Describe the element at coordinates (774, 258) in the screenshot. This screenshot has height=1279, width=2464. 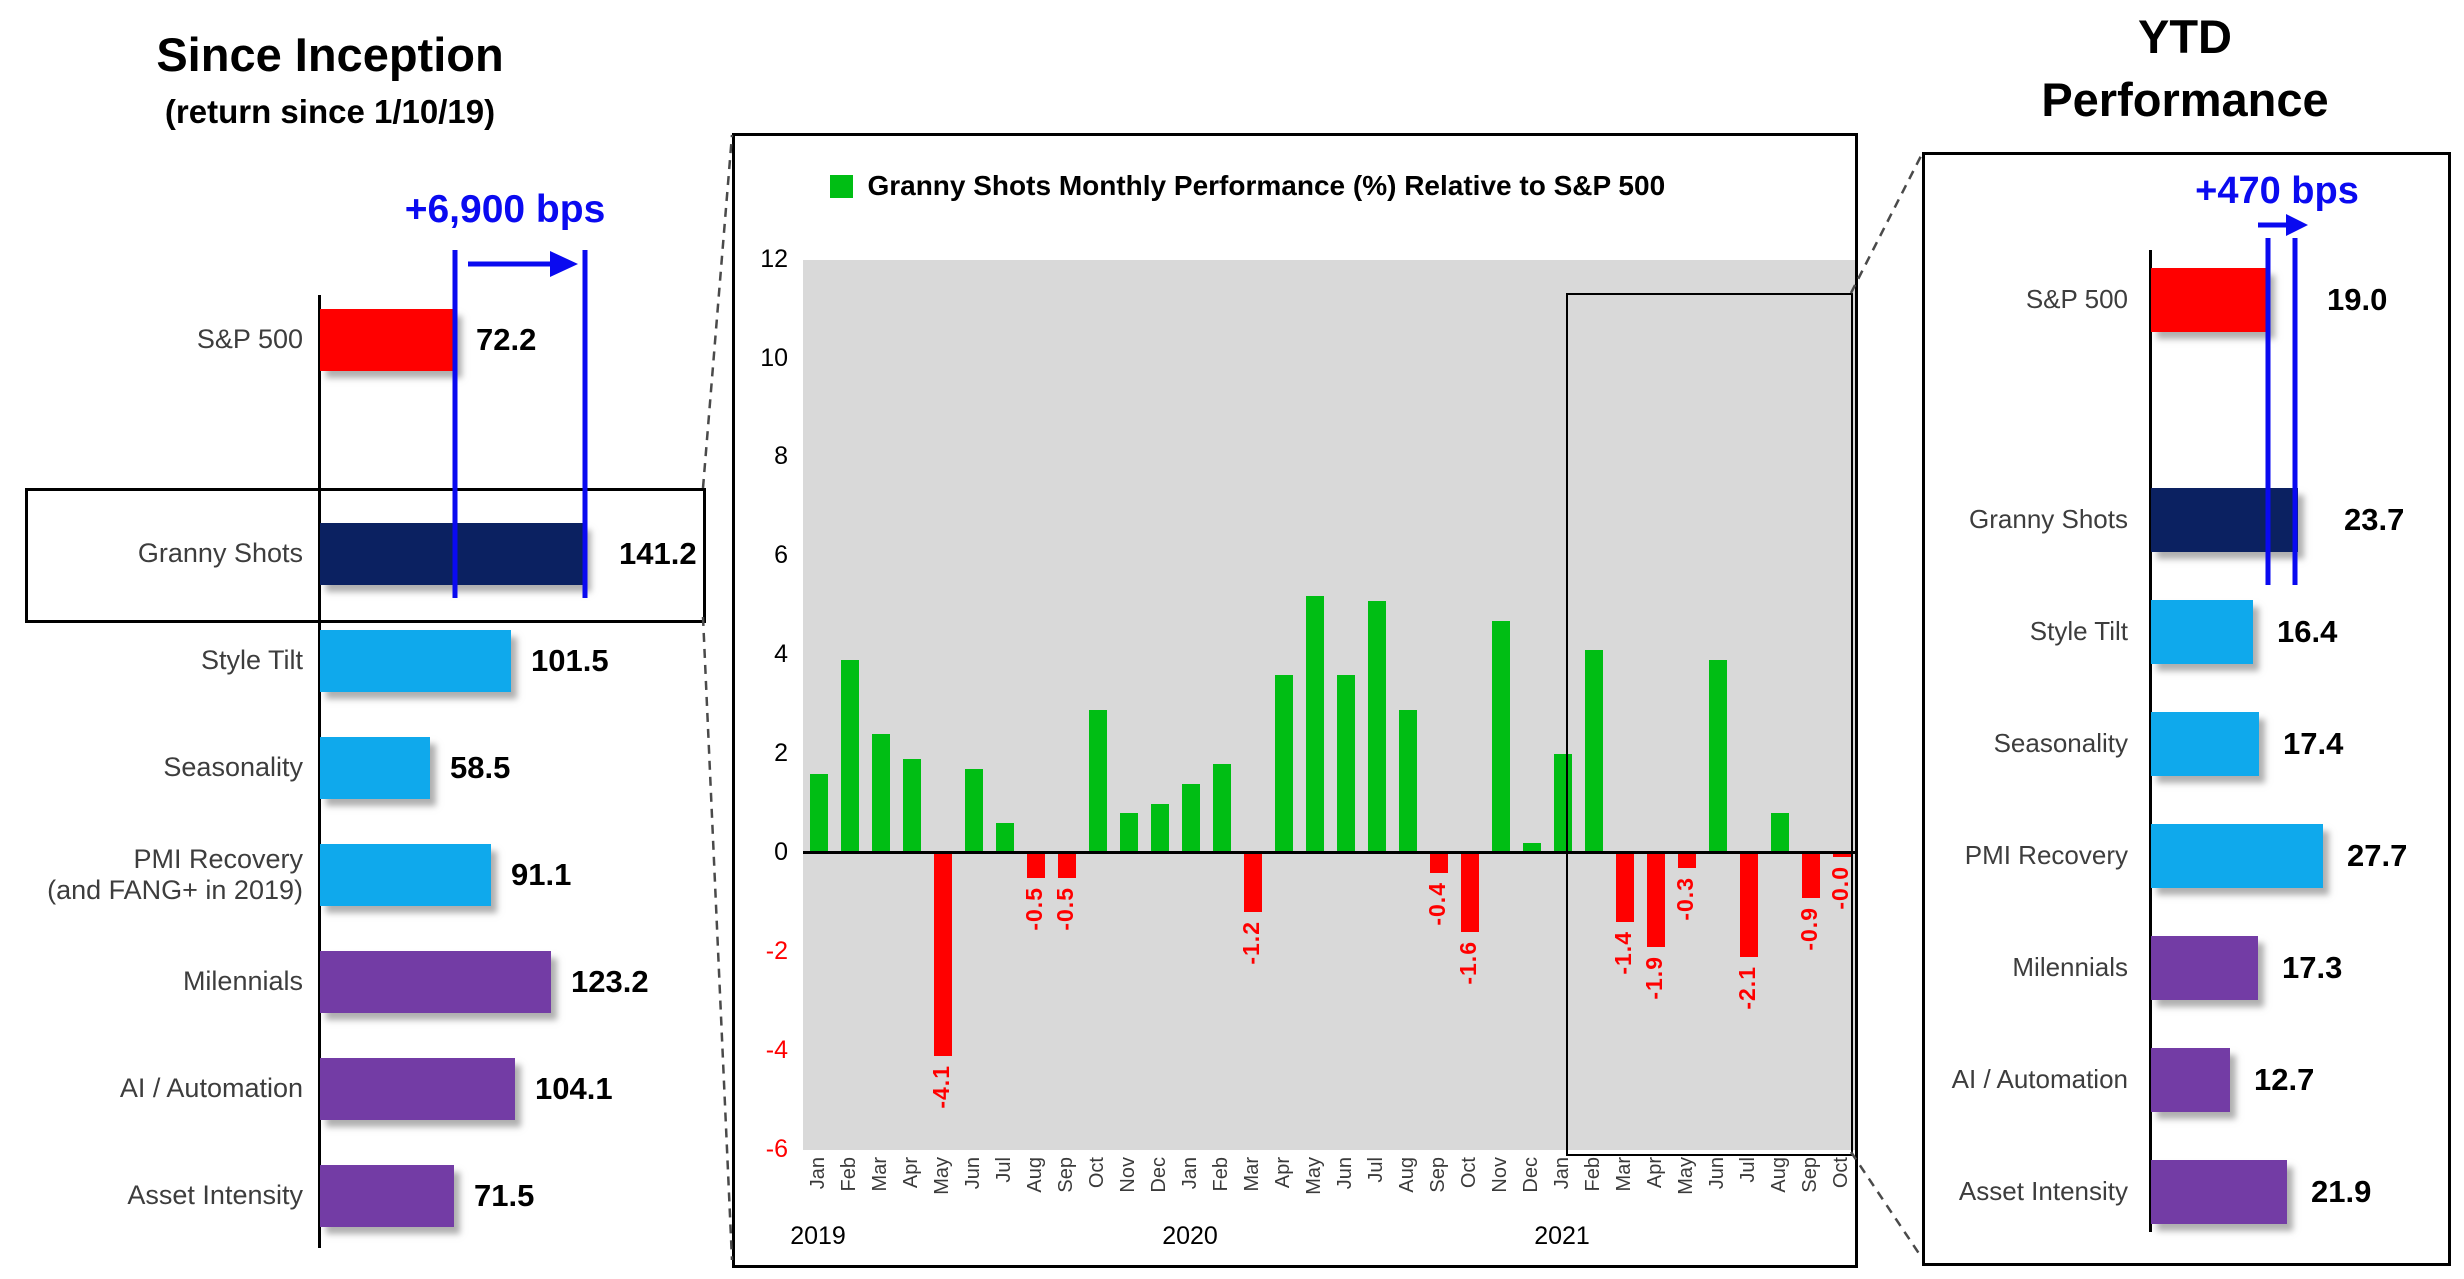
I see `y-tick-label: 12` at that location.